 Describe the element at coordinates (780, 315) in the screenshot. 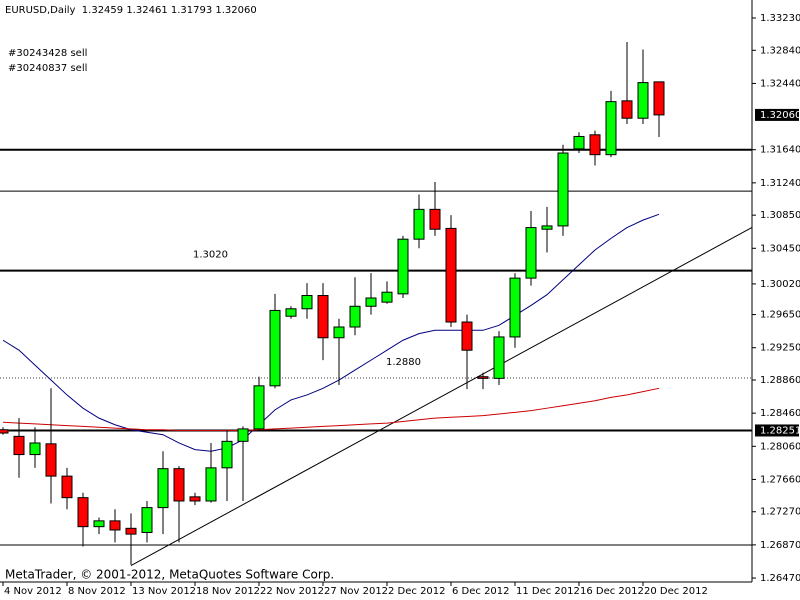

I see `y-tick-label: 1.29650` at that location.